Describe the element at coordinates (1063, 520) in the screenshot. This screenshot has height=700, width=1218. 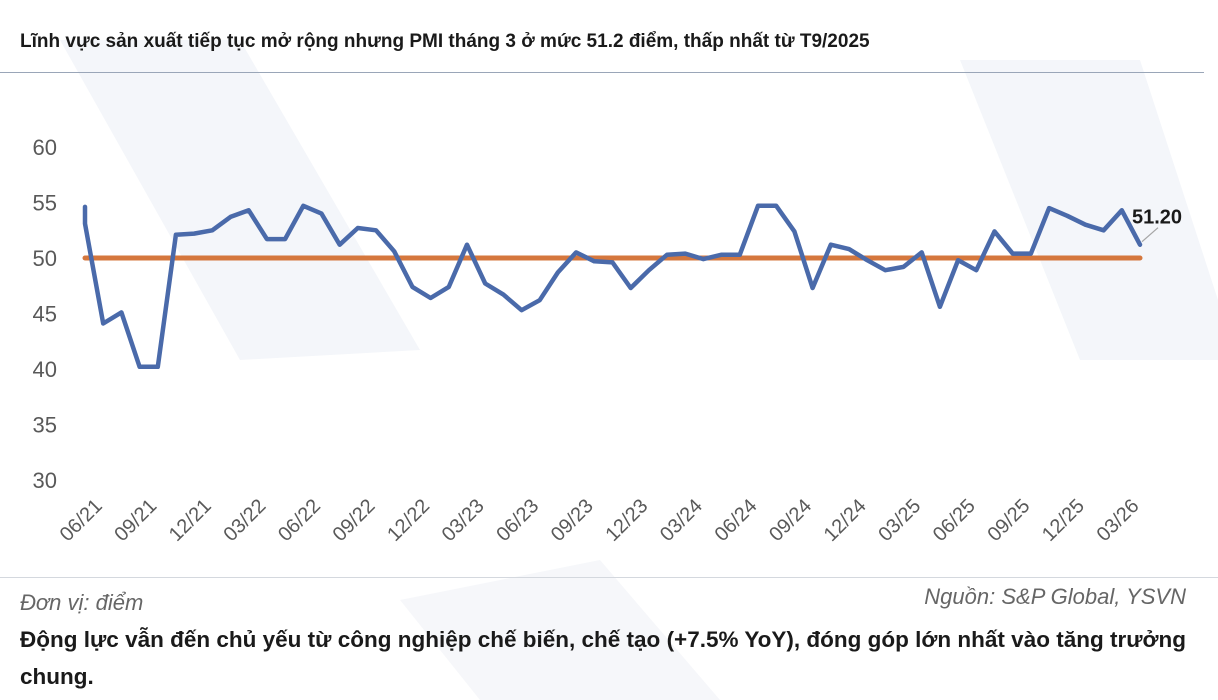
I see `x-tick-label: 12/25` at that location.